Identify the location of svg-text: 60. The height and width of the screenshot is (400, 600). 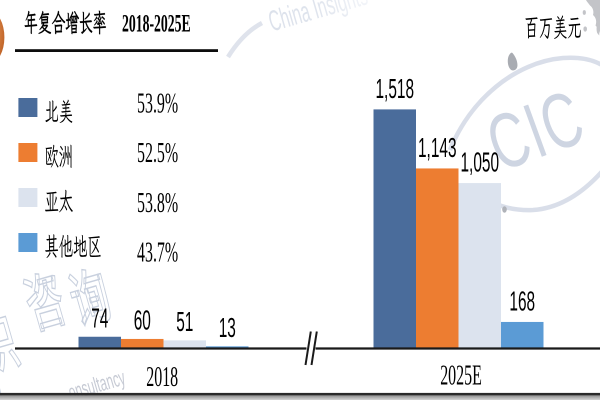
(142, 320).